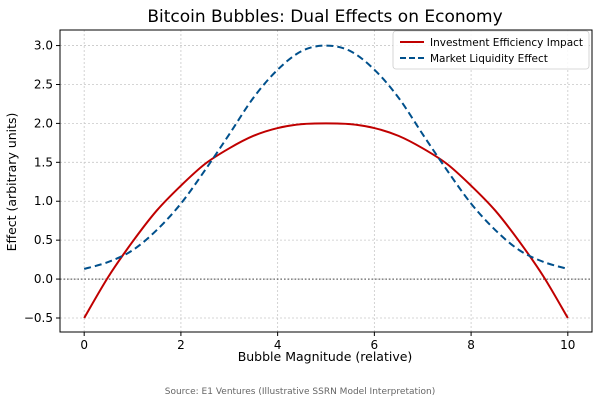 Image resolution: width=600 pixels, height=404 pixels. I want to click on y-tick-label: −0.5, so click(38, 318).